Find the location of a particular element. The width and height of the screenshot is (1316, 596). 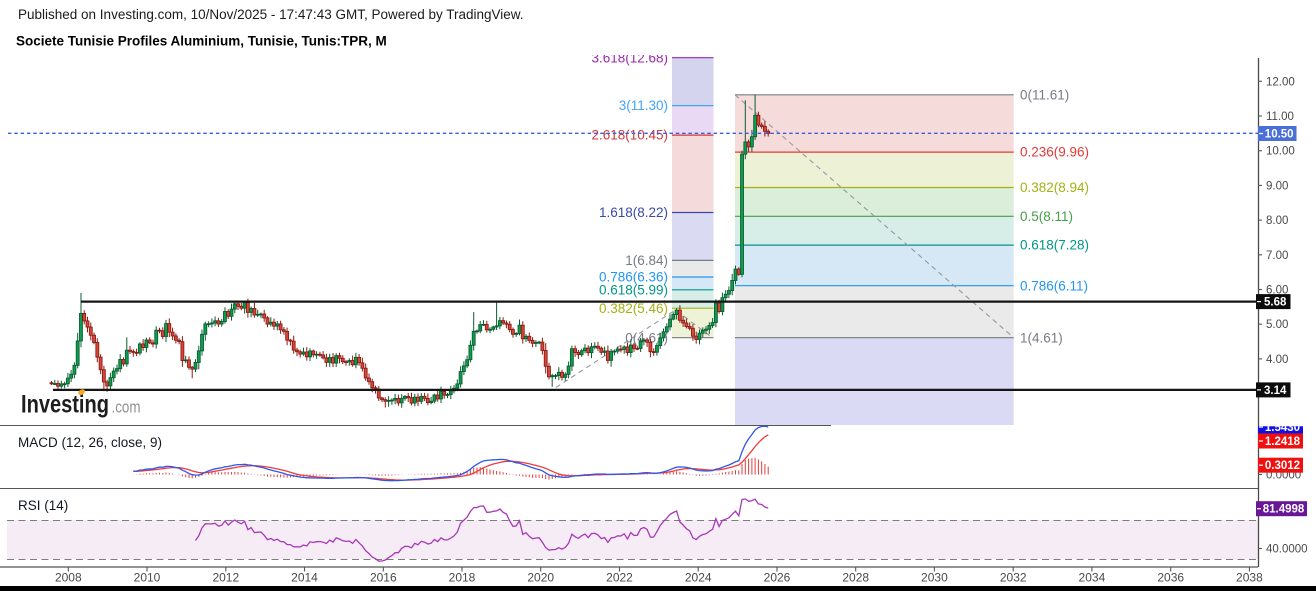

svg-text: 2026 is located at coordinates (777, 578).